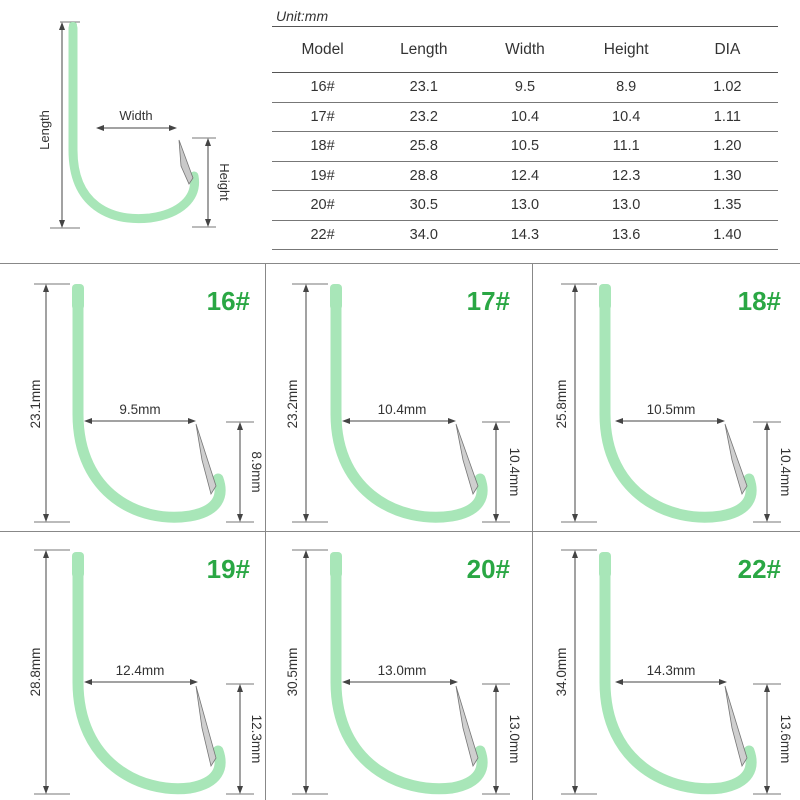  I want to click on cell-height: 11.1, so click(626, 146).